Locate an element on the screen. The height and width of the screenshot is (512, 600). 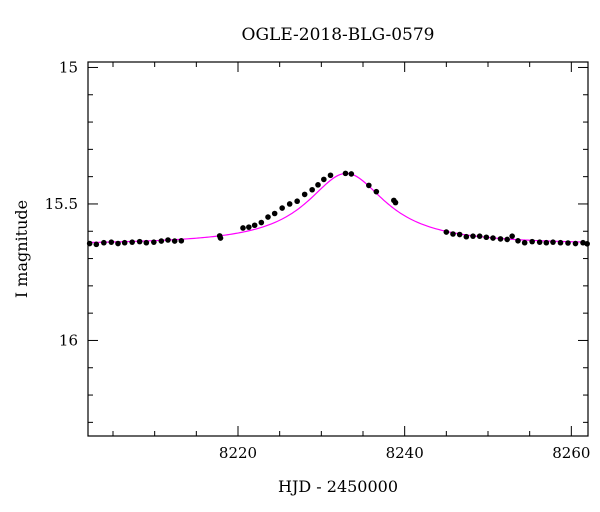
data-points is located at coordinates (338, 209).